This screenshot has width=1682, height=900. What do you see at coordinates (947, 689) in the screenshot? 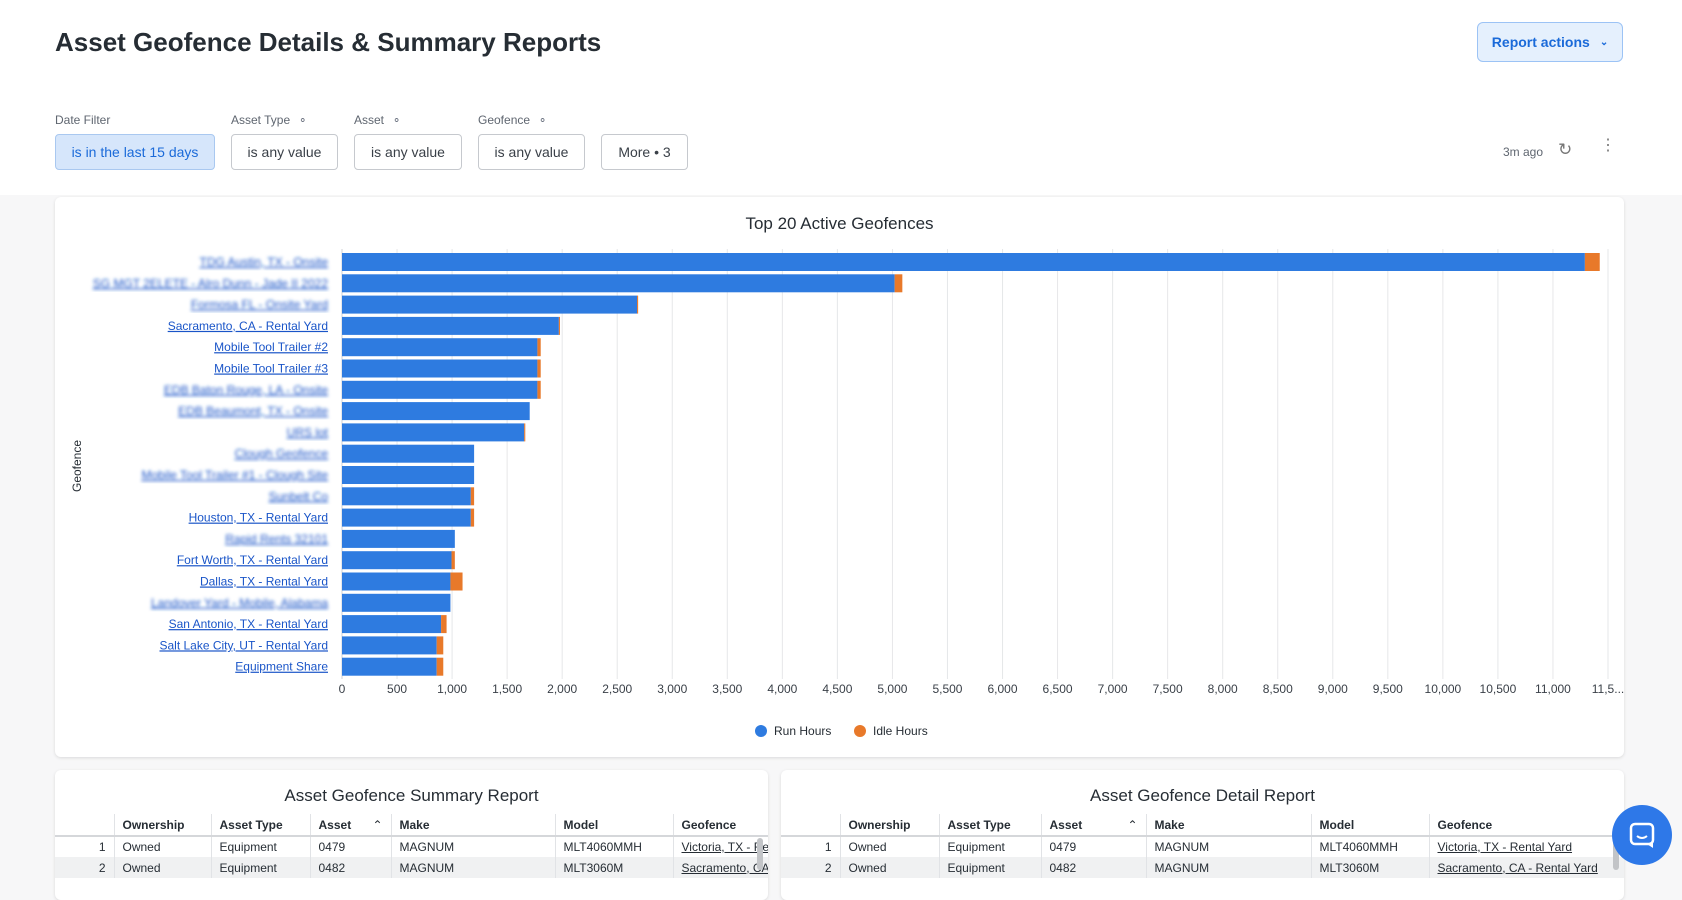
I see `x-tick-label: 5,500` at bounding box center [947, 689].